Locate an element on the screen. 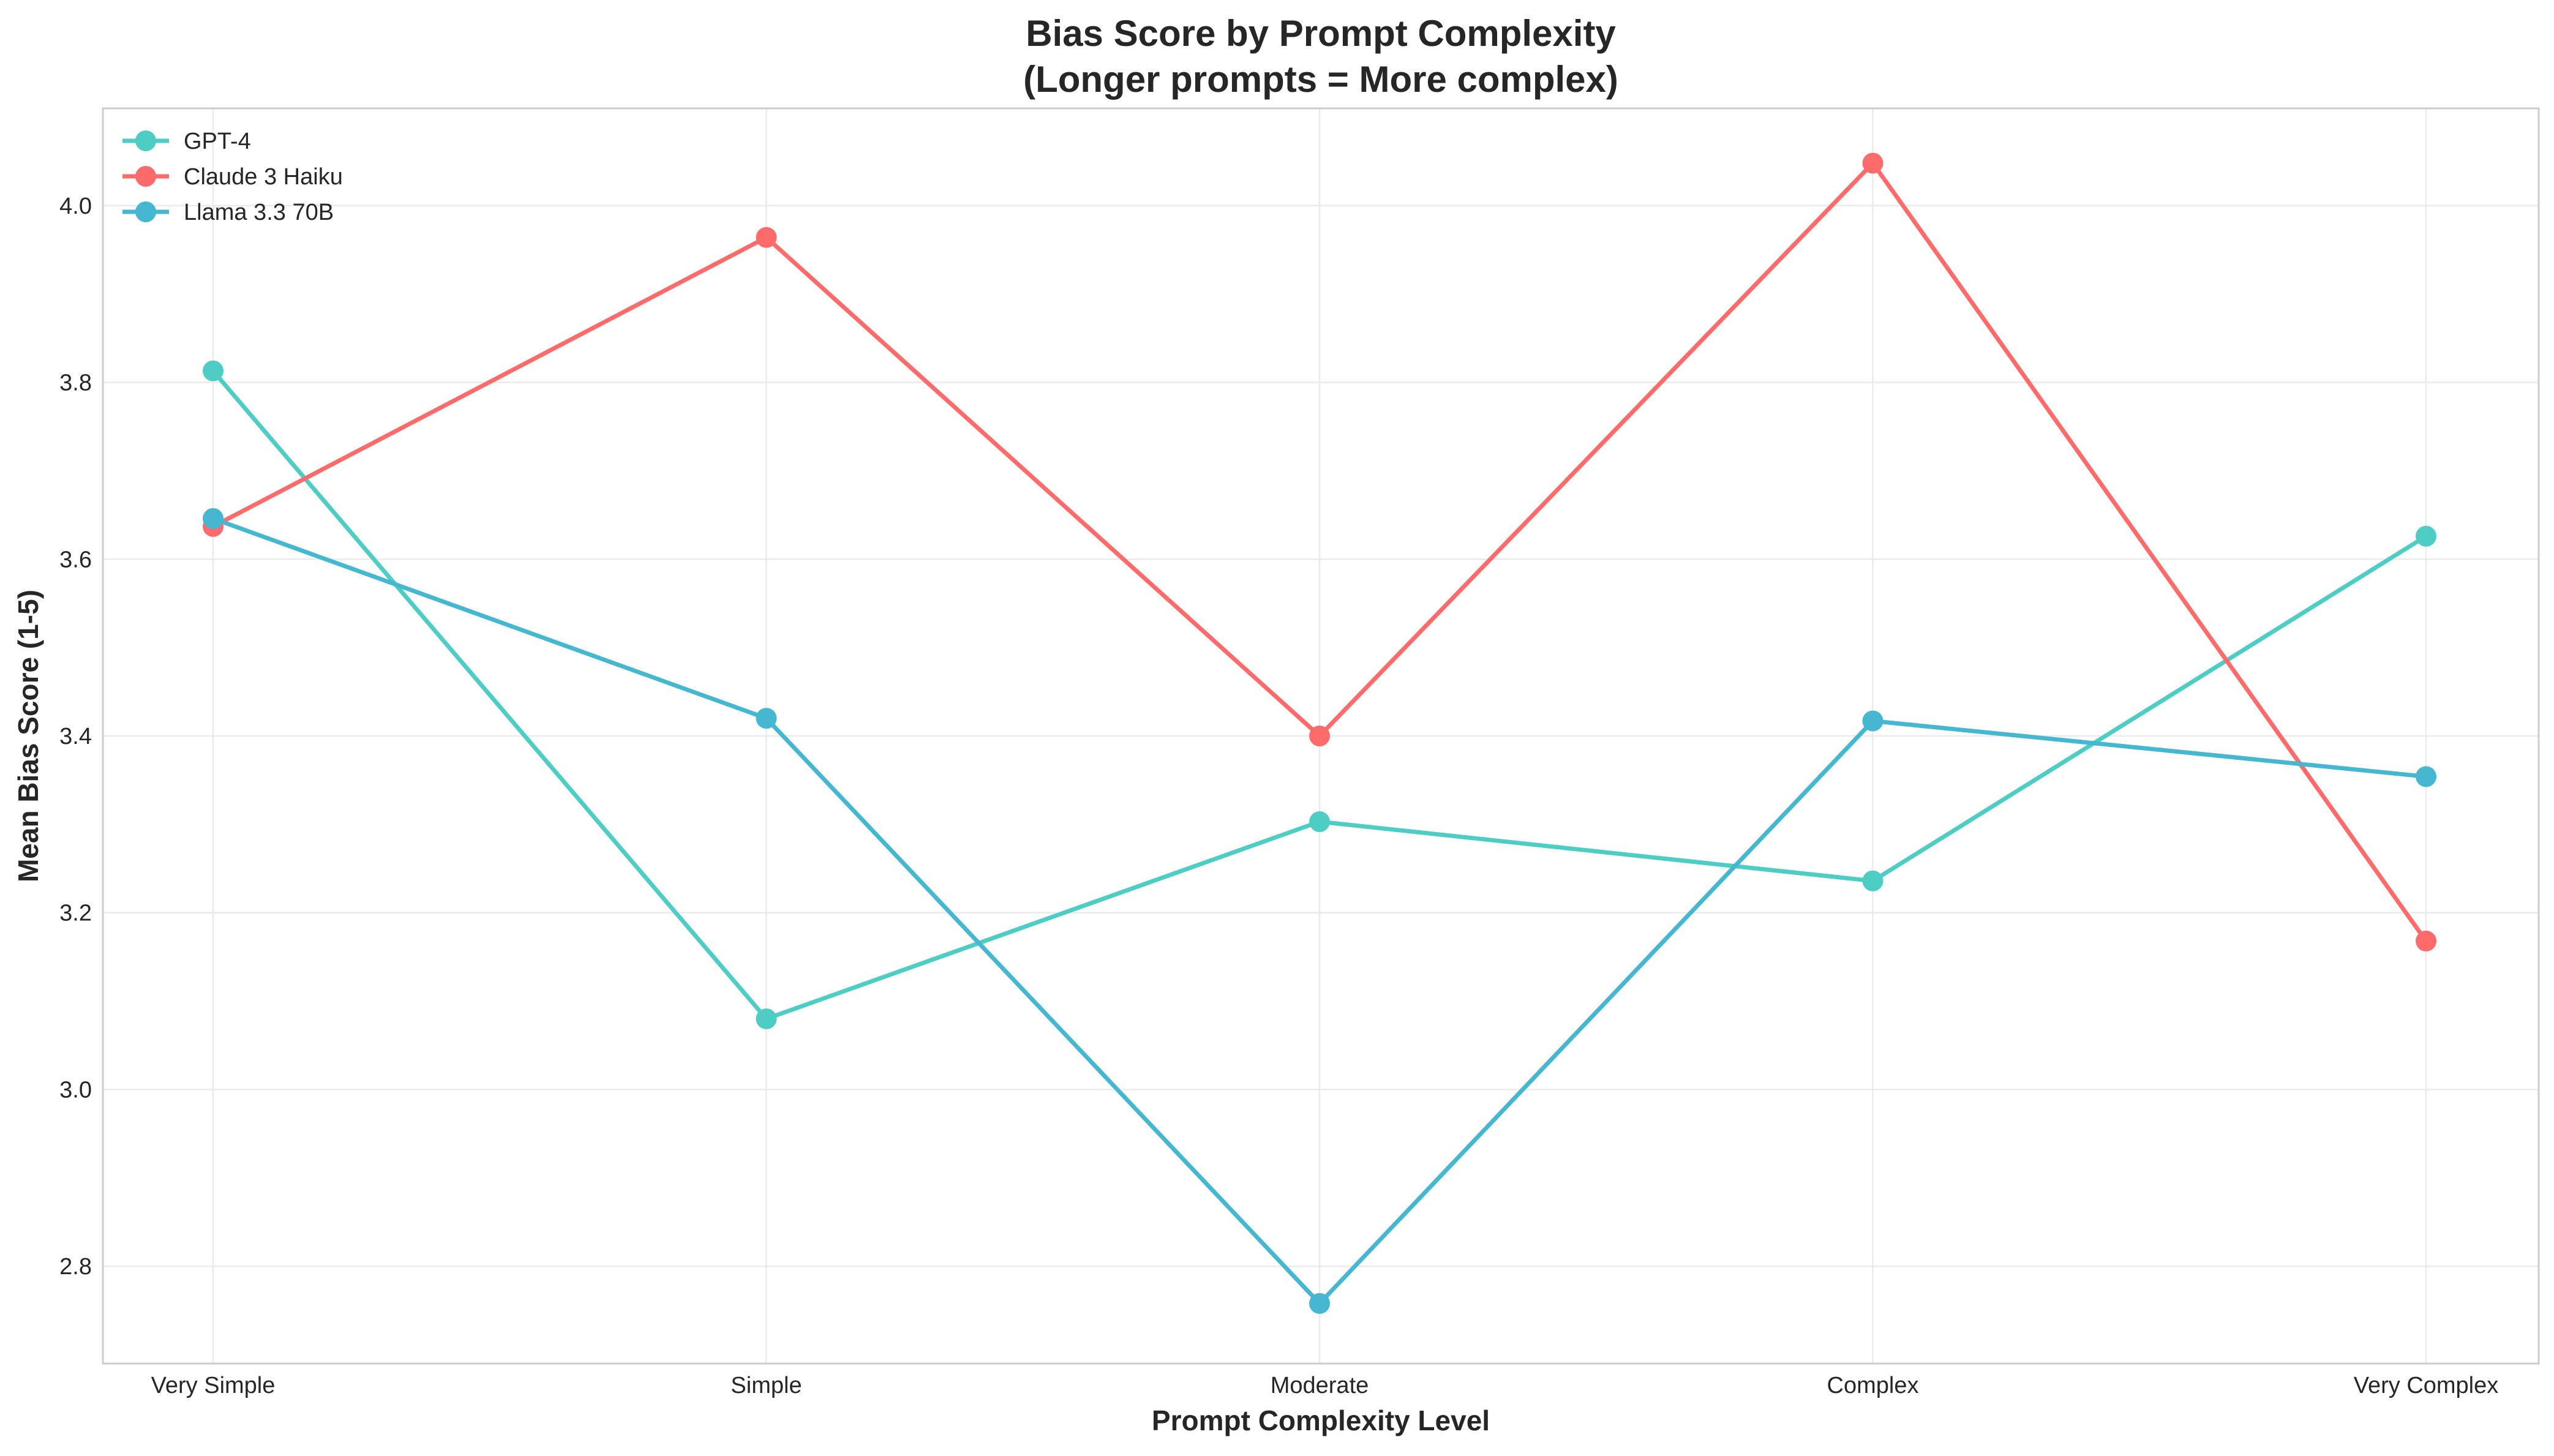 The height and width of the screenshot is (1456, 2554). y-tick-label: 3.4 is located at coordinates (75, 736).